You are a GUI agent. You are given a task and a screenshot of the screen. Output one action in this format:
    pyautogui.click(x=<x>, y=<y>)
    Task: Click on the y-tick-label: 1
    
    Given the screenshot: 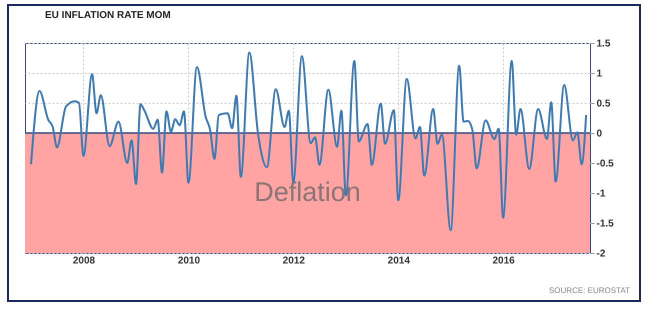 What is the action you would take?
    pyautogui.click(x=599, y=74)
    